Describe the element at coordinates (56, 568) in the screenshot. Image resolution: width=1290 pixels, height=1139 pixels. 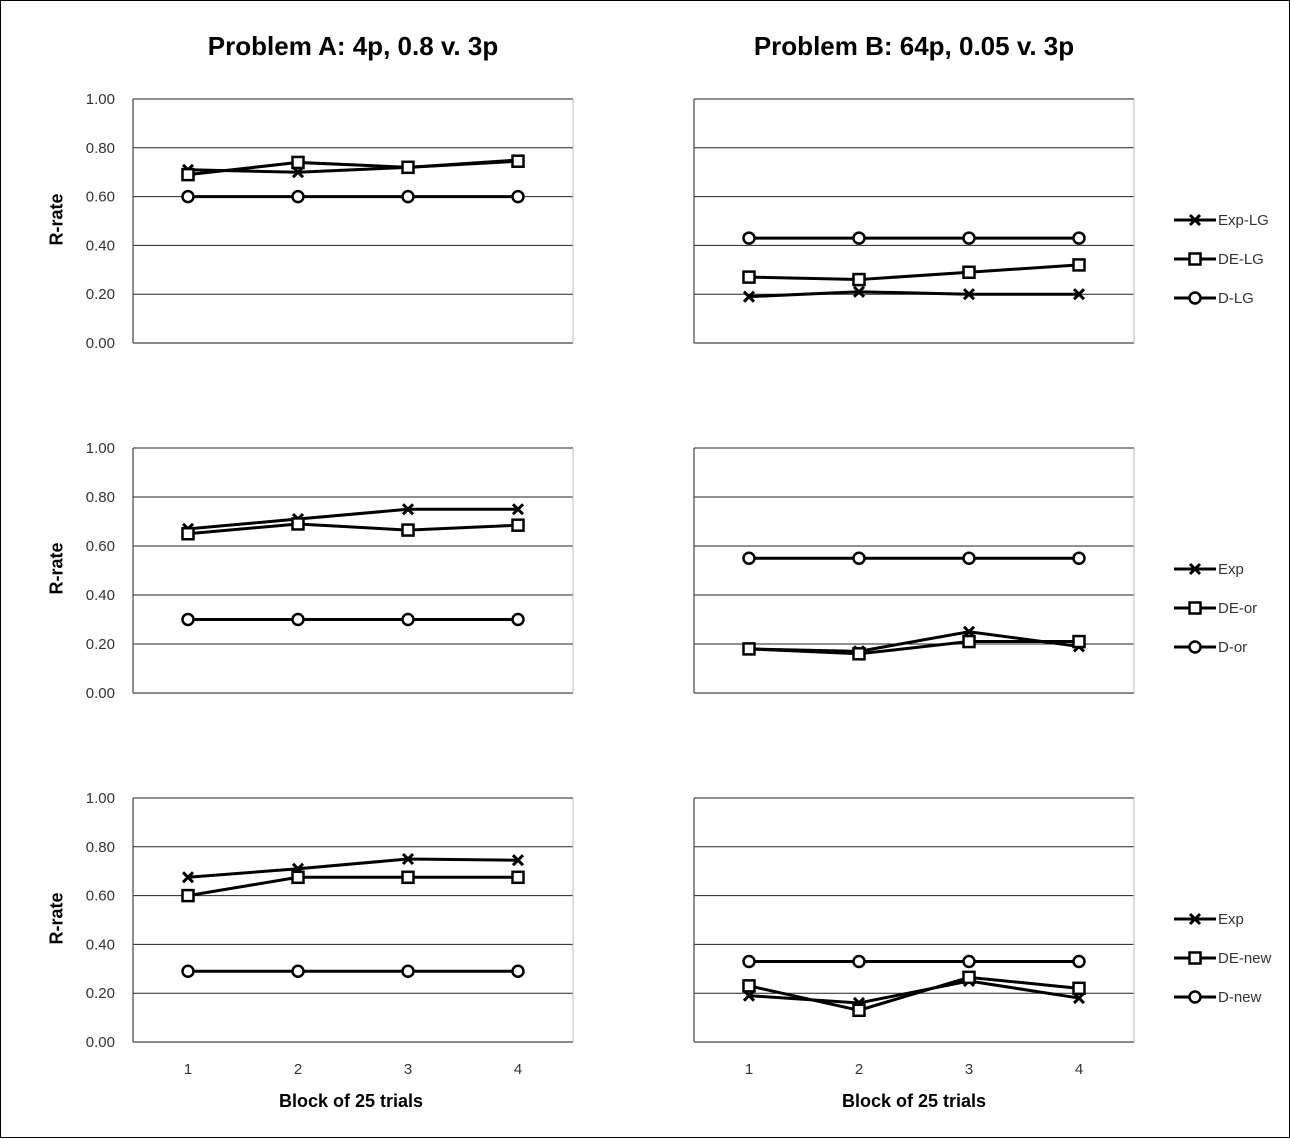
I see `y-axis-label-row-2: R-rate` at that location.